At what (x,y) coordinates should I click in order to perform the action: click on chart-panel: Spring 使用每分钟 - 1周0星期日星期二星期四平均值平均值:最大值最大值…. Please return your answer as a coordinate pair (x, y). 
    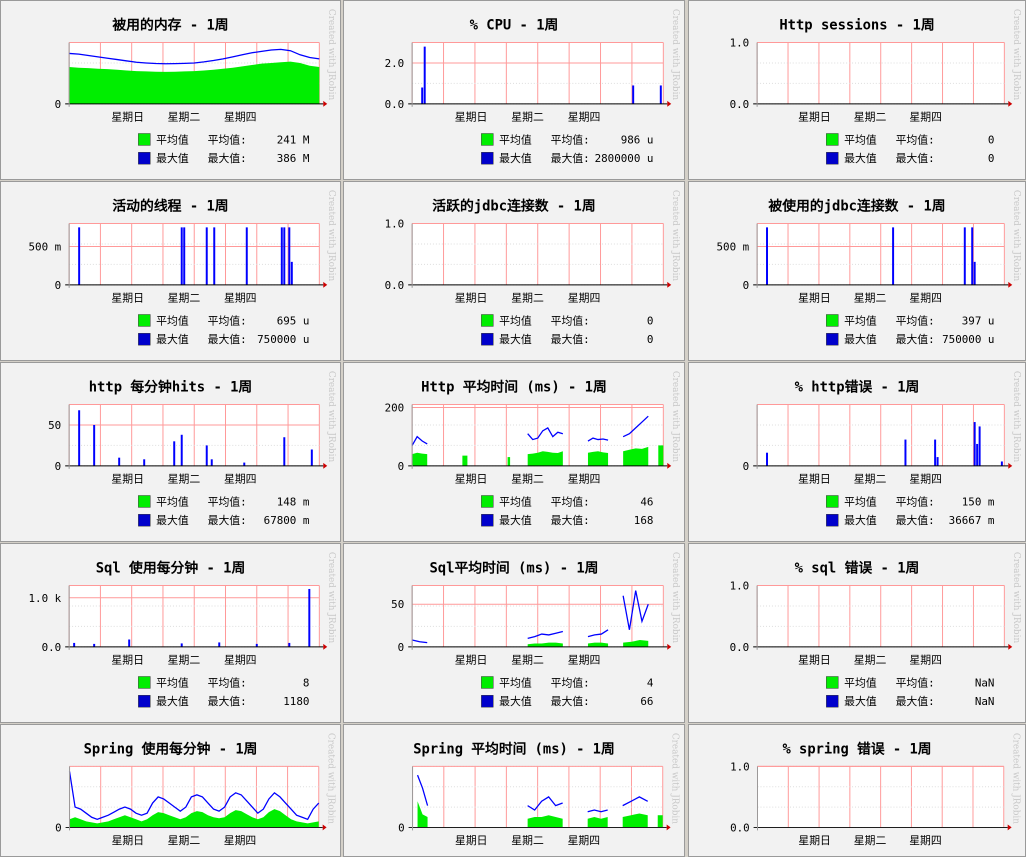
    Looking at the image, I should click on (170, 790).